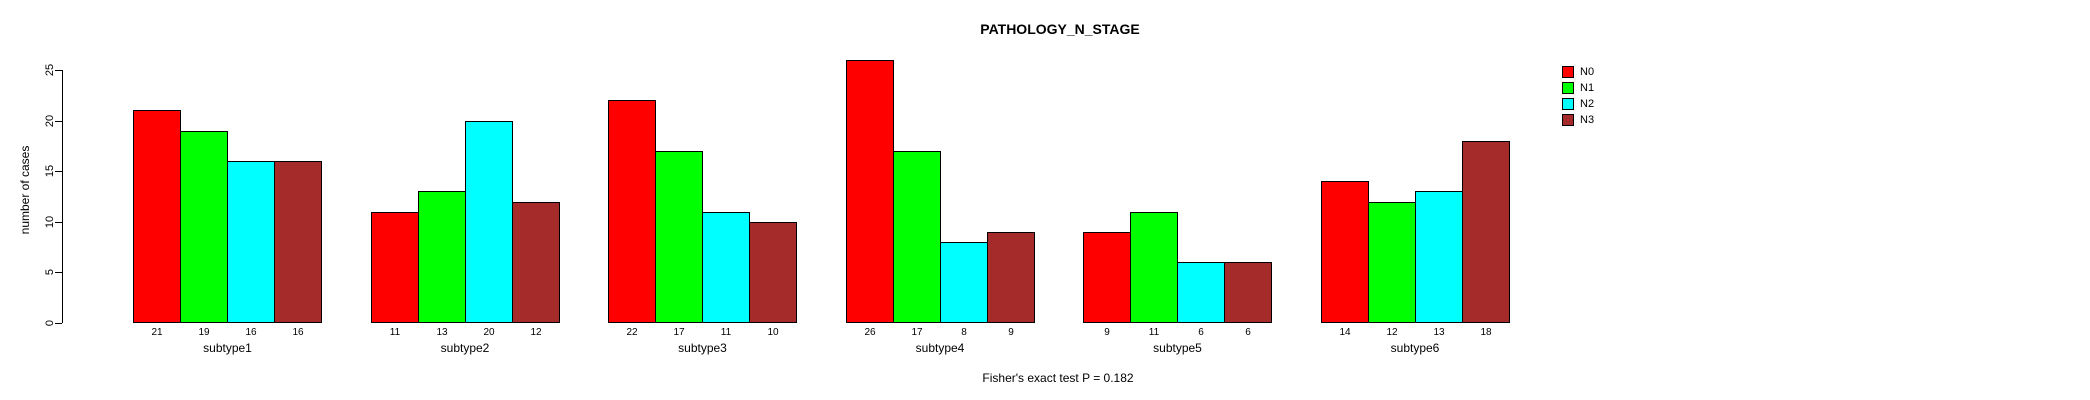 The width and height of the screenshot is (2090, 400). What do you see at coordinates (1060, 29) in the screenshot?
I see `chart-title: PATHOLOGY_N_STAGE` at bounding box center [1060, 29].